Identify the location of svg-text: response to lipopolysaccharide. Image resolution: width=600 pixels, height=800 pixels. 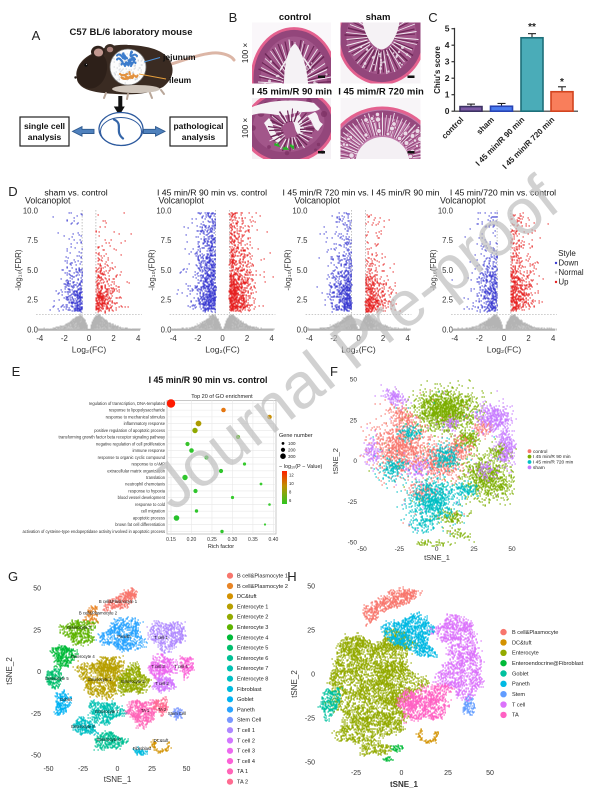
(137, 410).